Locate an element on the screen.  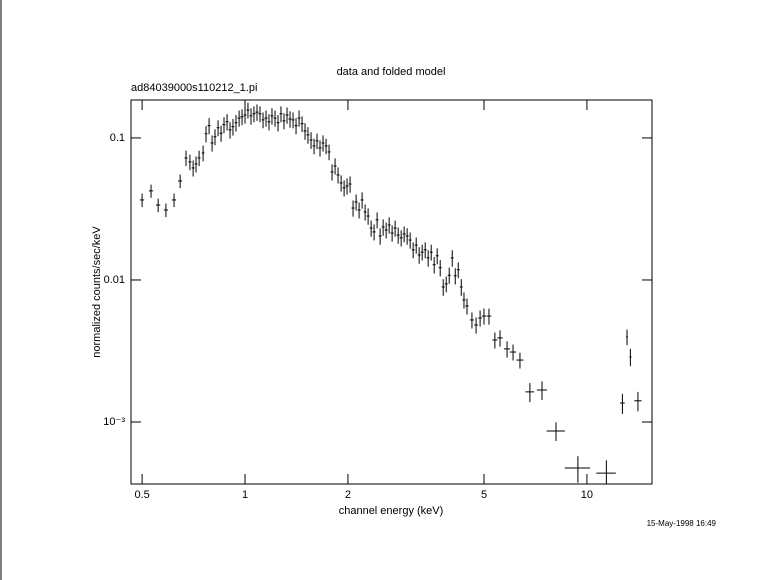
y-tick-label: 10⁻³ is located at coordinates (114, 422).